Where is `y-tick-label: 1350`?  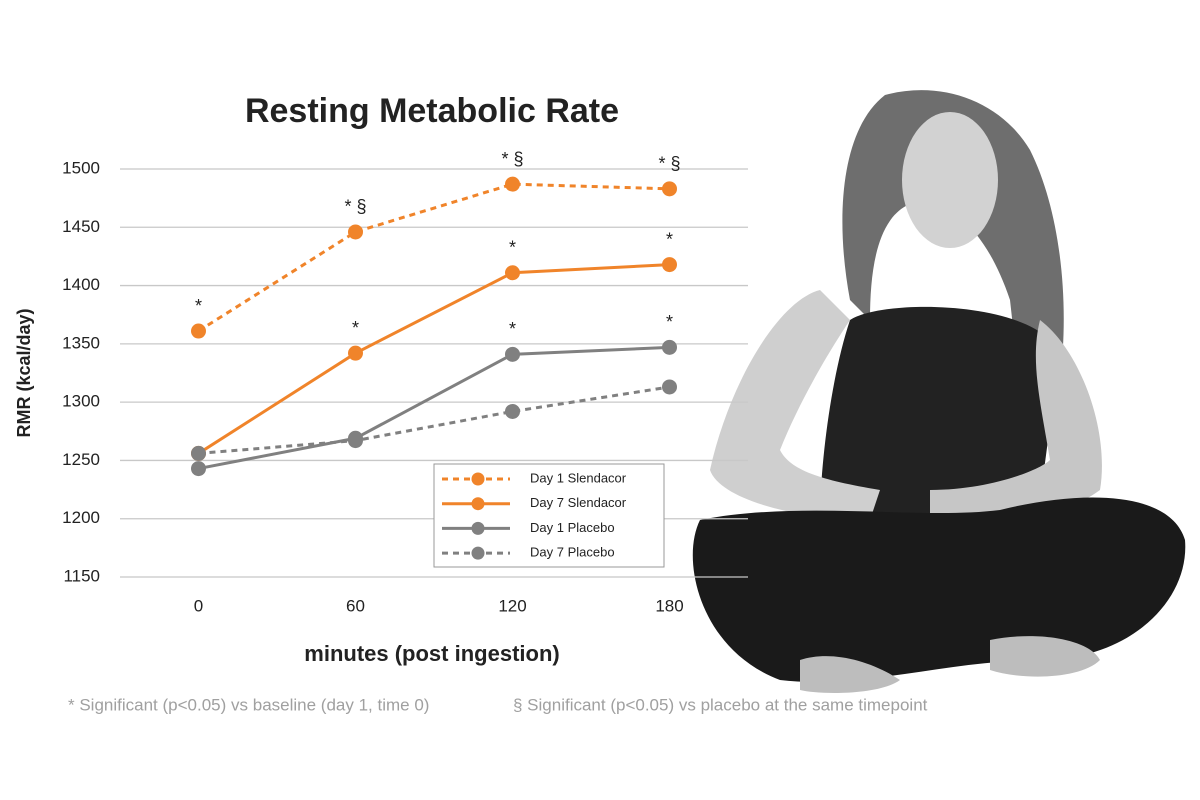 y-tick-label: 1350 is located at coordinates (81, 342).